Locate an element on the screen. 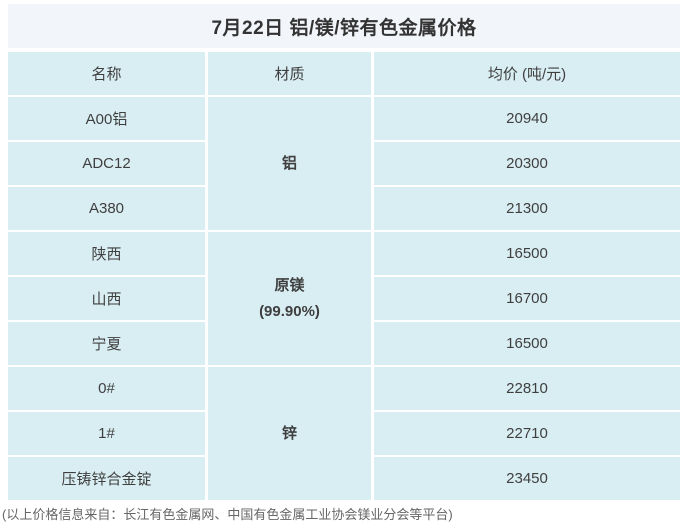 This screenshot has height=525, width=680. cell-name: A00铝 is located at coordinates (106, 118).